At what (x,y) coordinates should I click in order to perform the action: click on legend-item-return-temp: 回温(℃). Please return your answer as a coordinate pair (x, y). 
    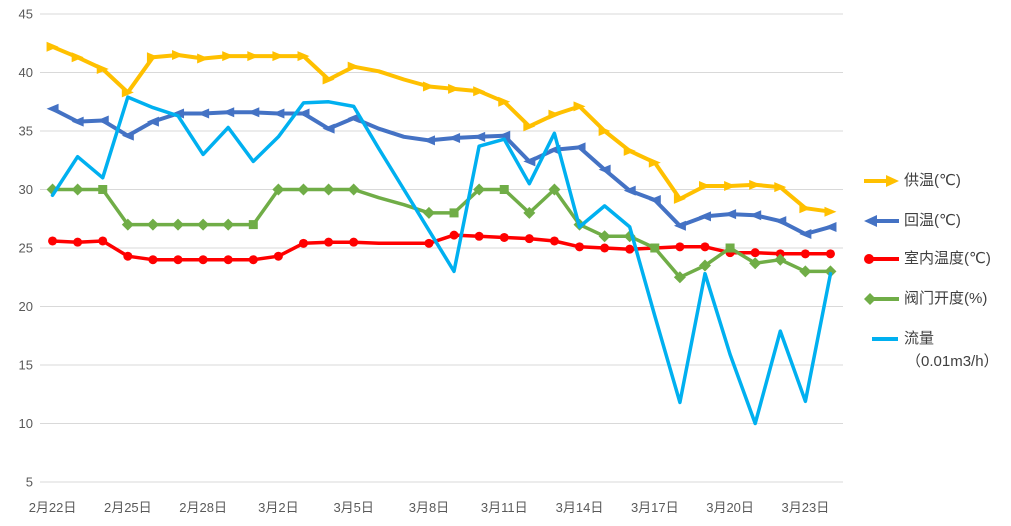
    Looking at the image, I should click on (911, 221).